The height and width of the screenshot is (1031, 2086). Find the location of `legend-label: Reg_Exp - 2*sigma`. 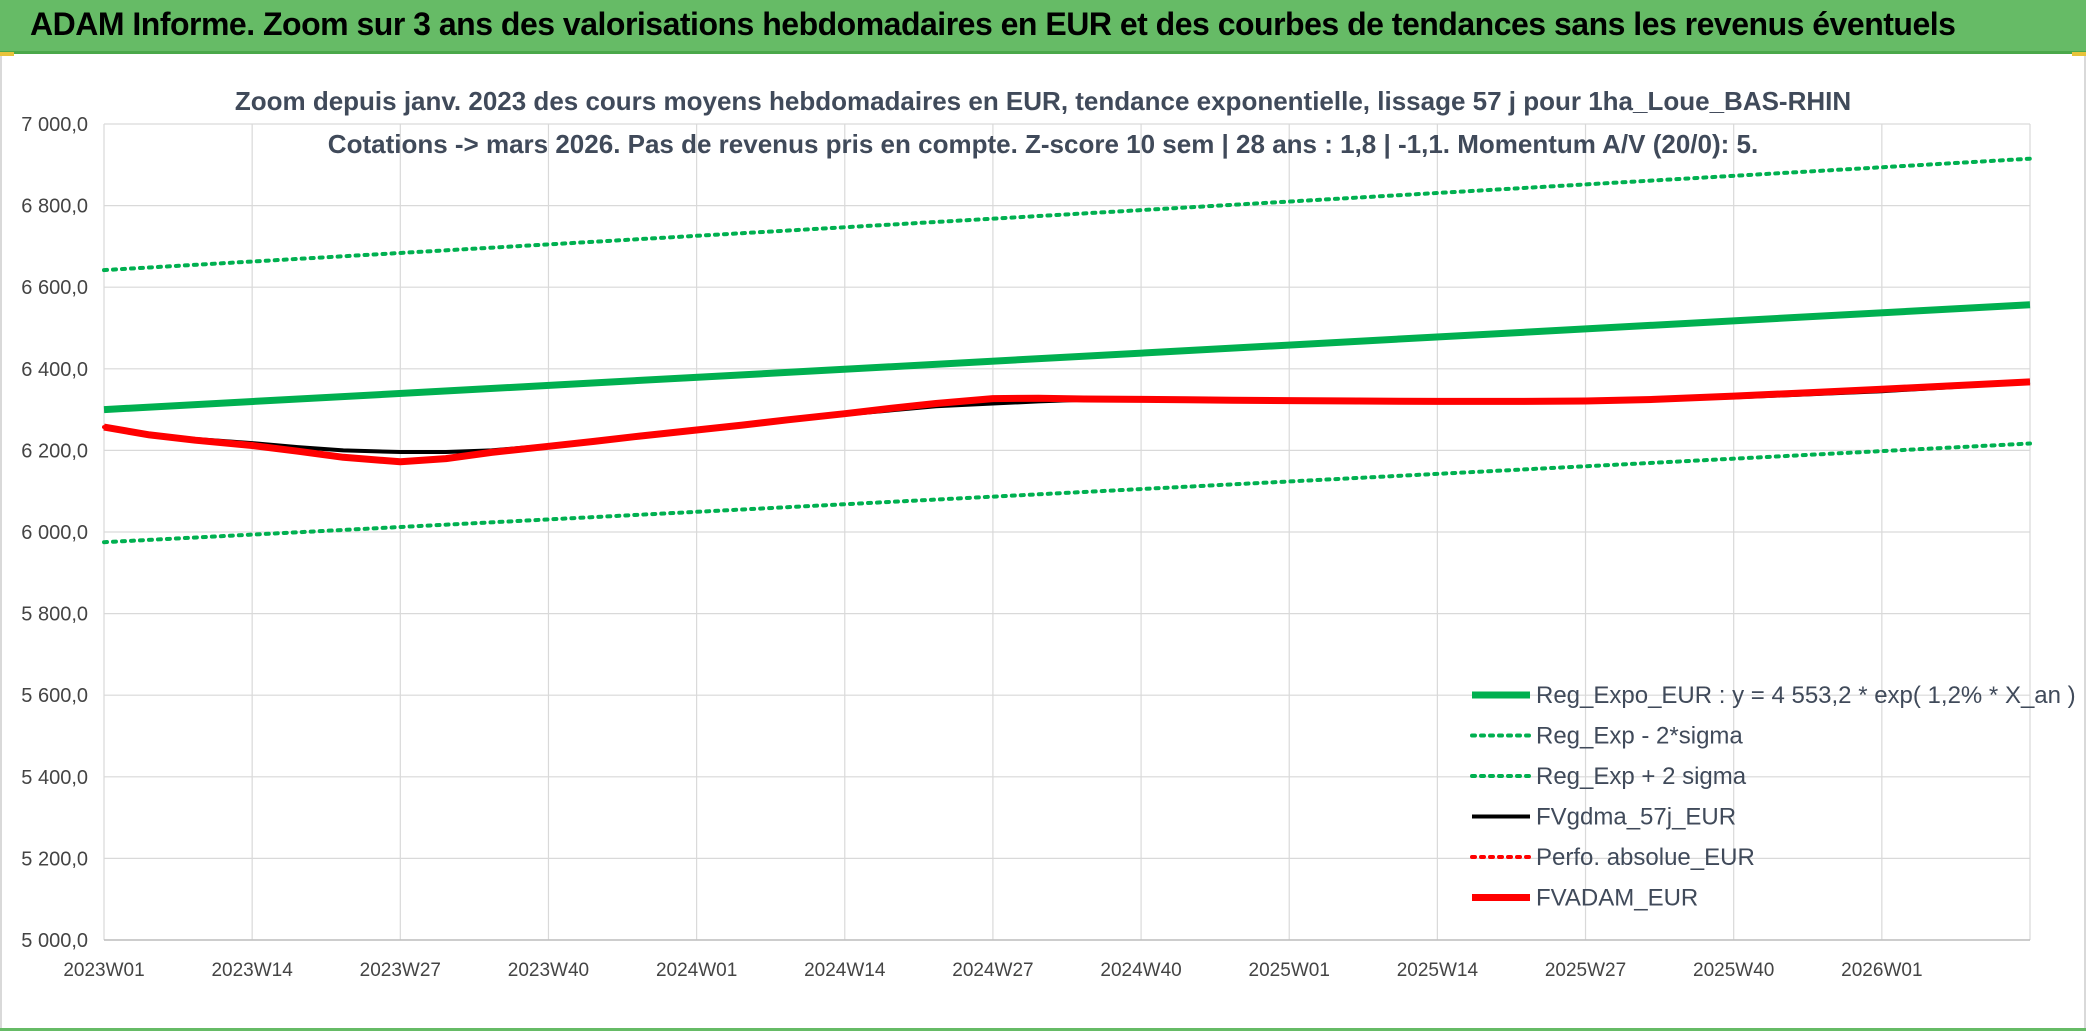

legend-label: Reg_Exp - 2*sigma is located at coordinates (1639, 736).